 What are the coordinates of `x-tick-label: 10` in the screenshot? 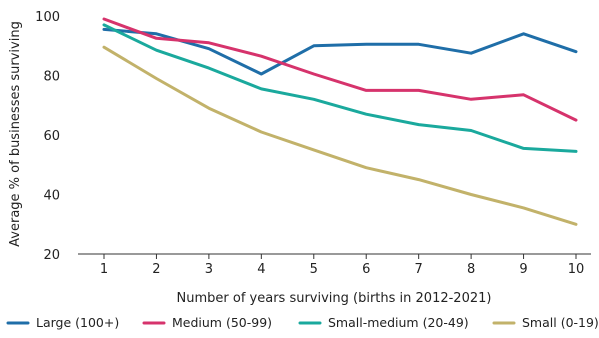 It's located at (576, 269).